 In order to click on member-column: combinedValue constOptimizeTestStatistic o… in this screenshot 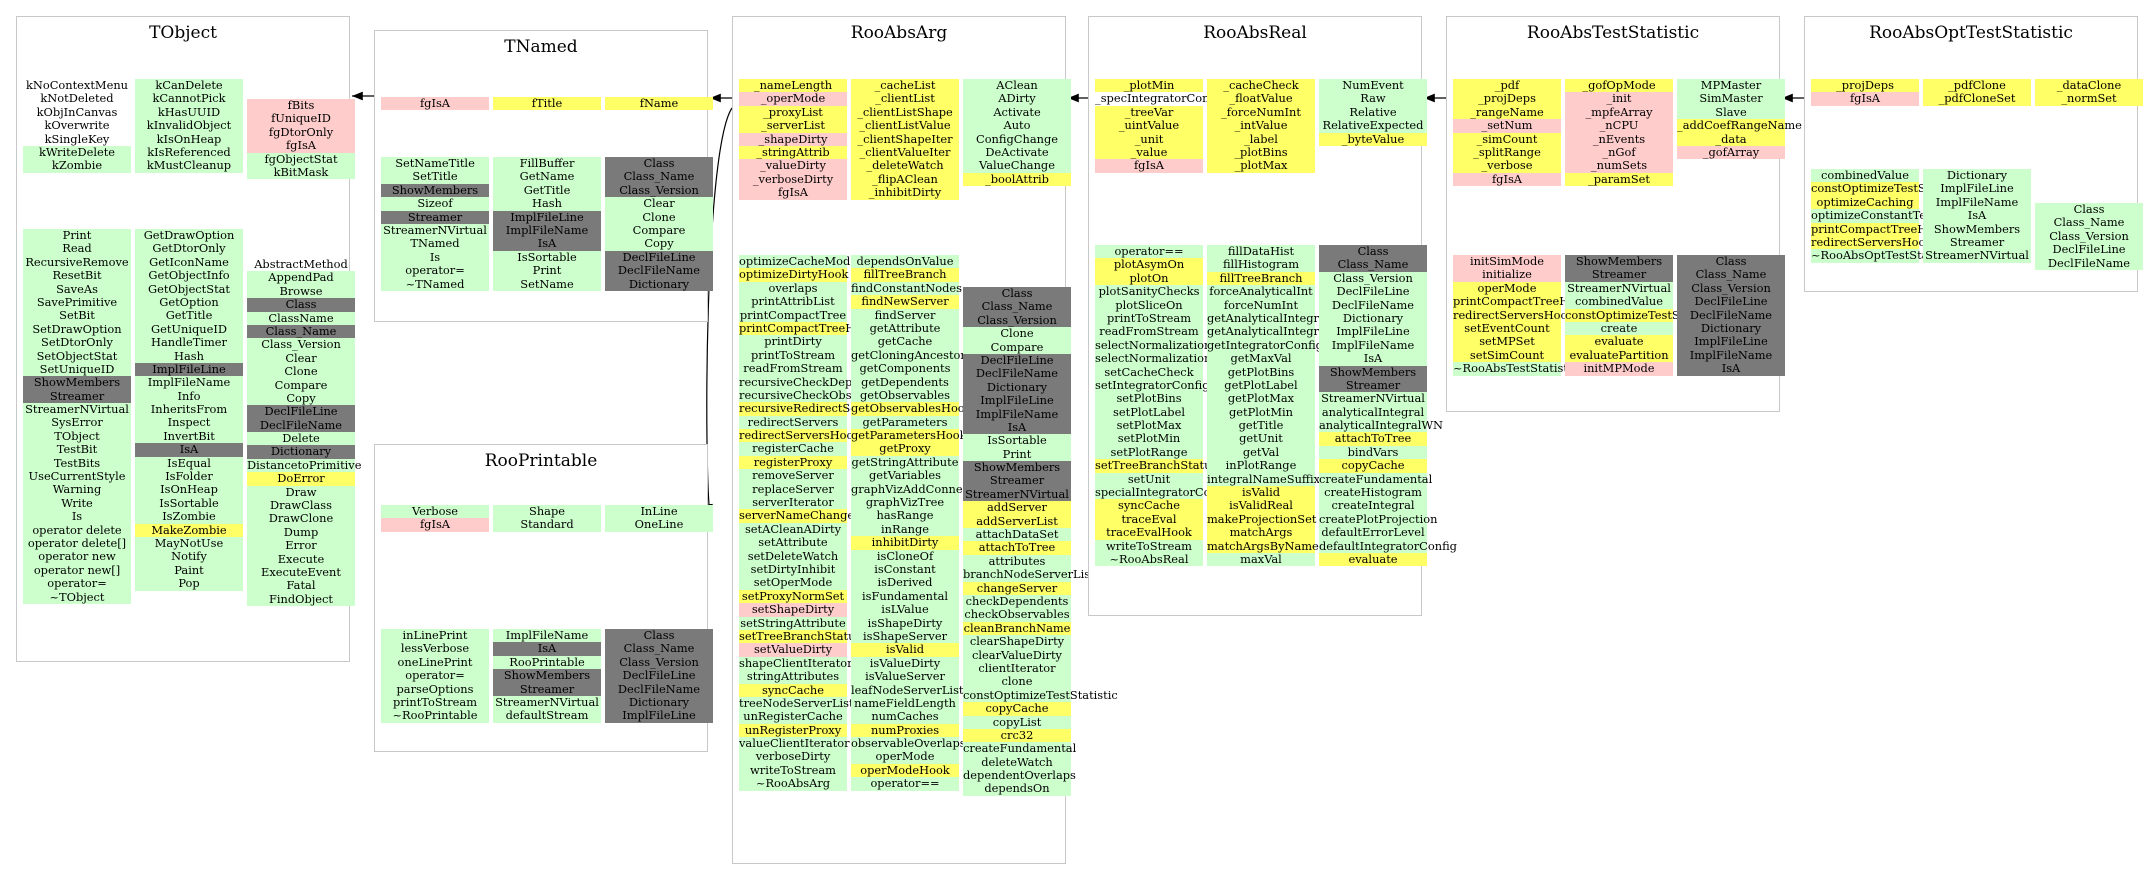, I will do `click(1888, 215)`.